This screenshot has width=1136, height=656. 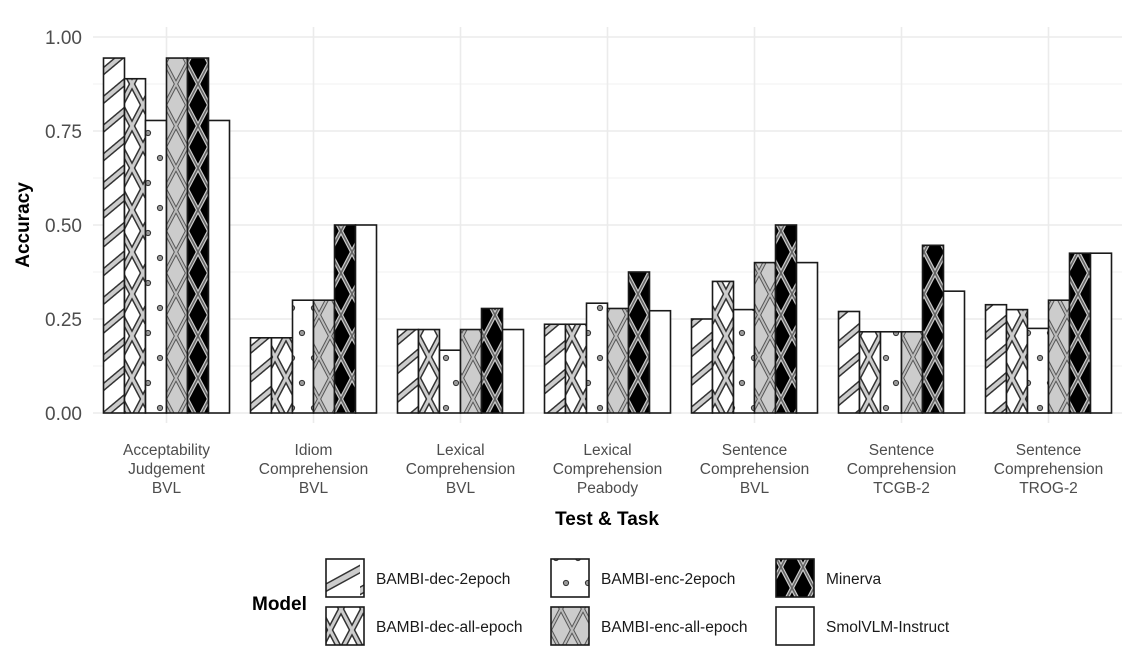 What do you see at coordinates (607, 469) in the screenshot?
I see `x-tick-label: Lexical Comprehension Peabody` at bounding box center [607, 469].